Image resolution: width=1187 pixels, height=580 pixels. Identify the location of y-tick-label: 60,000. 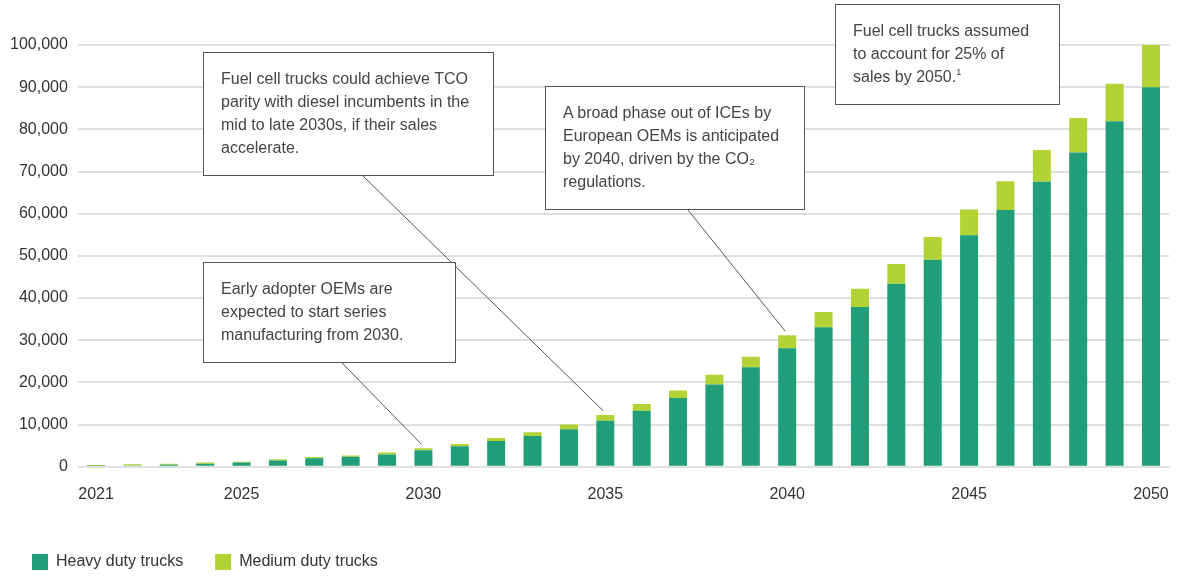
(43, 213).